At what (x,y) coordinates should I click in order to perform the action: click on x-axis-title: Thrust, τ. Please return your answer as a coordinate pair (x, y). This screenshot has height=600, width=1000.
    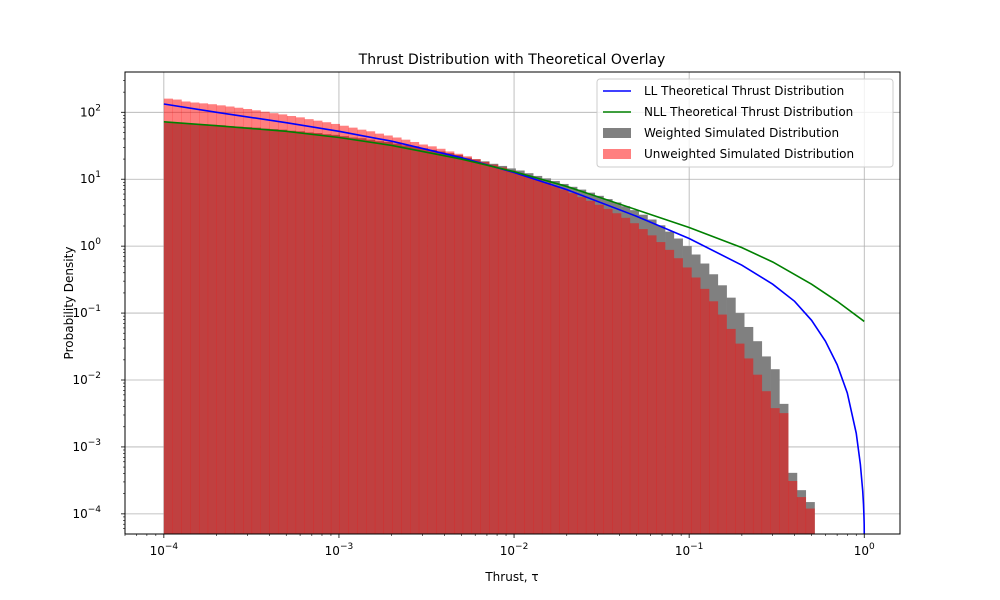
    Looking at the image, I should click on (511, 577).